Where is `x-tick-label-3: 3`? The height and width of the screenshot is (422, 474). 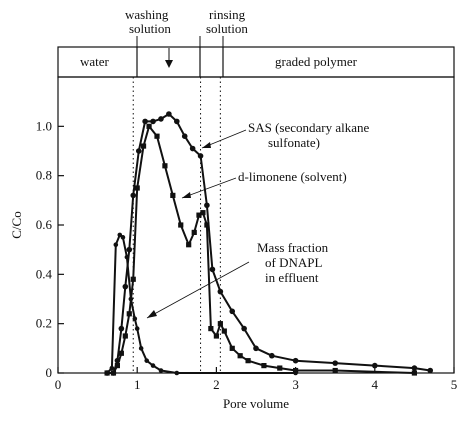
x-tick-label-3: 3 is located at coordinates (295, 384).